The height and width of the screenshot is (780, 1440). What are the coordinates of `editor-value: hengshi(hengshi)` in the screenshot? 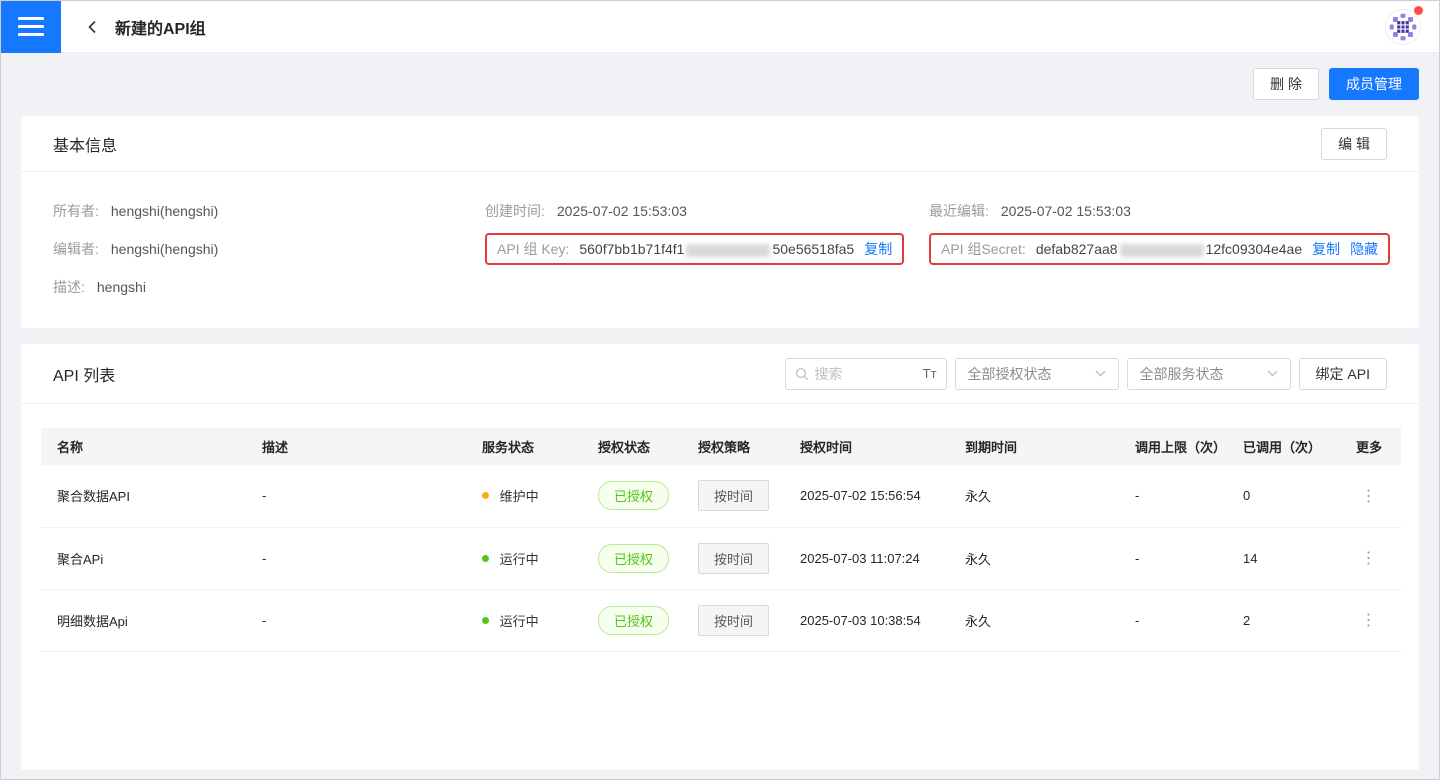 It's located at (164, 249).